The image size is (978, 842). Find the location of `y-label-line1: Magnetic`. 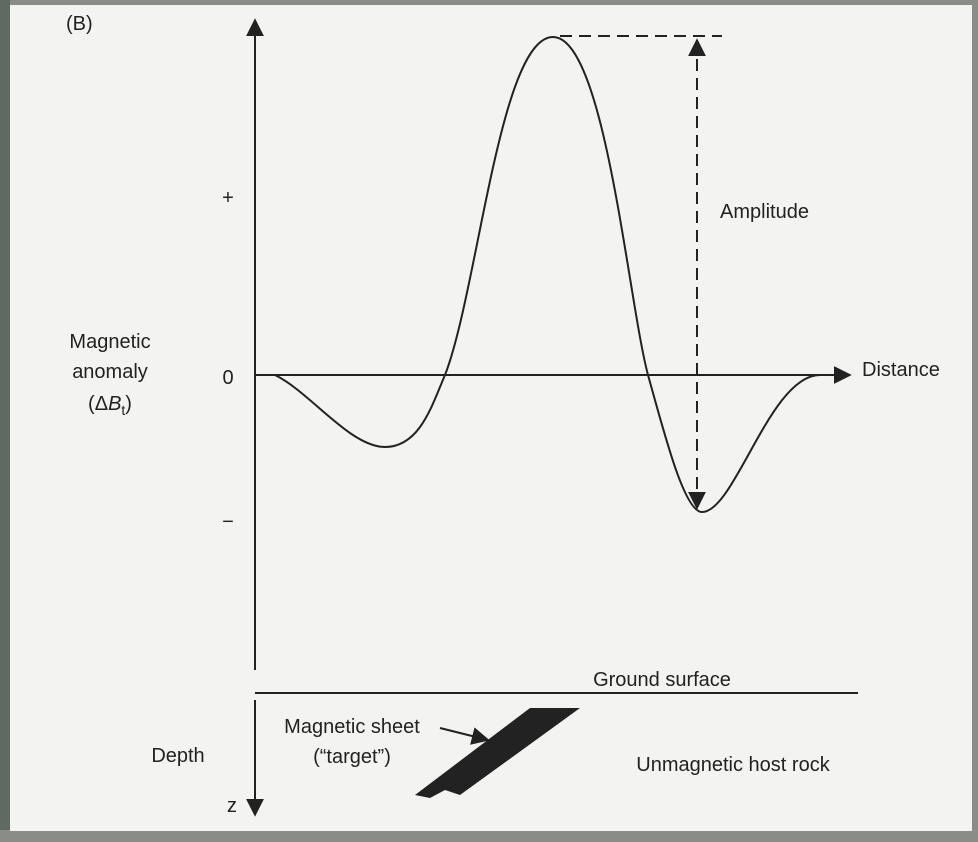

y-label-line1: Magnetic is located at coordinates (109, 342).